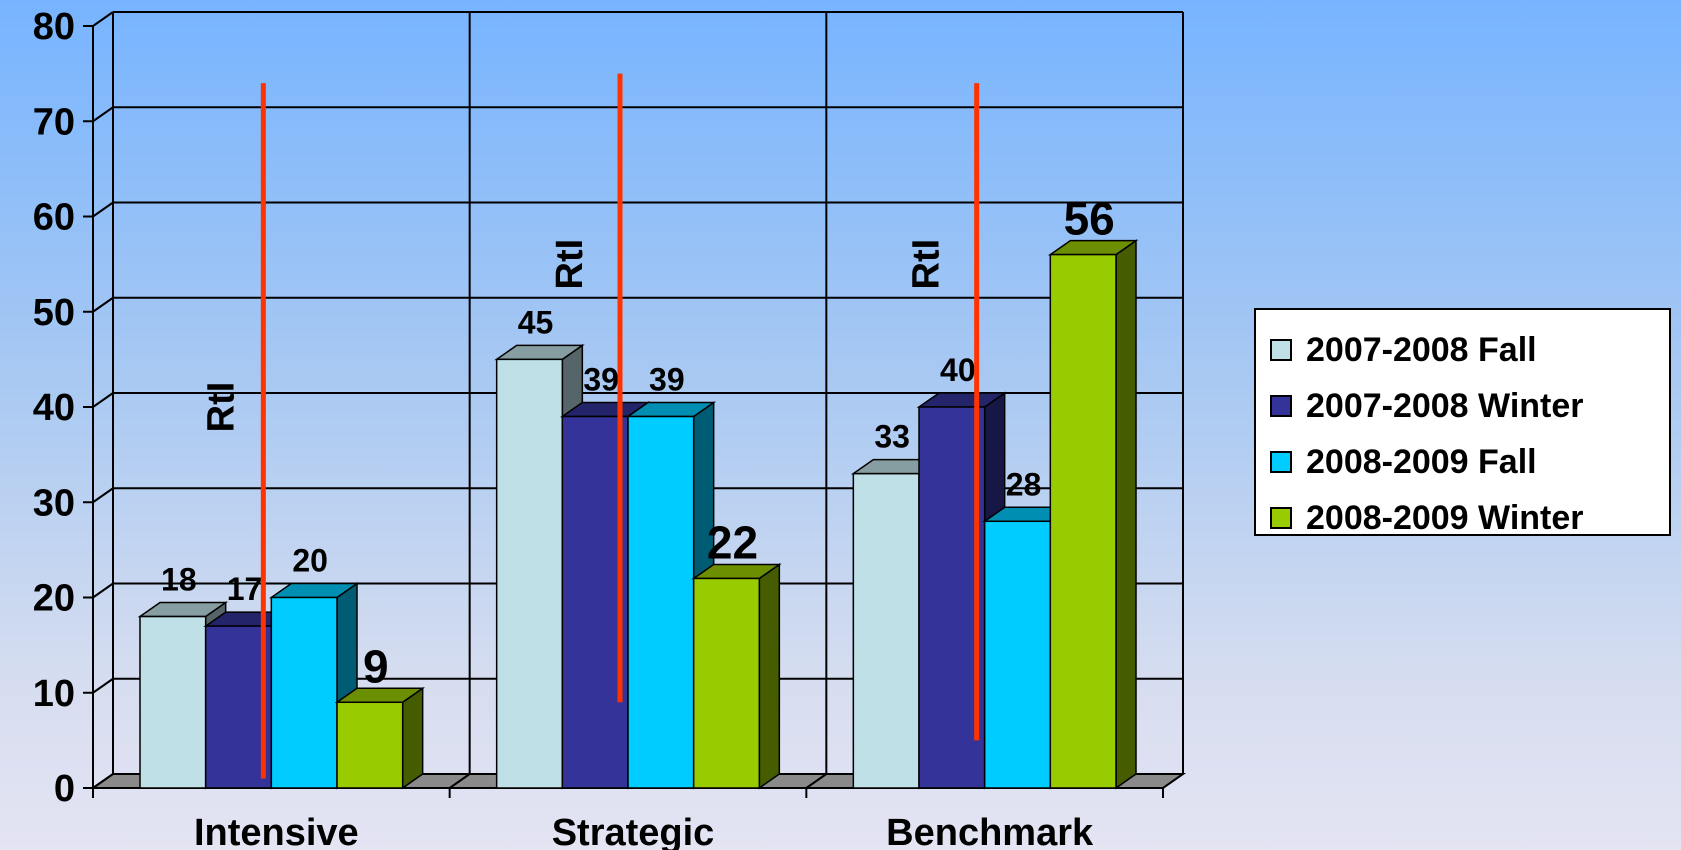 This screenshot has height=850, width=1681. Describe the element at coordinates (54, 218) in the screenshot. I see `y-tick-label: 60` at that location.